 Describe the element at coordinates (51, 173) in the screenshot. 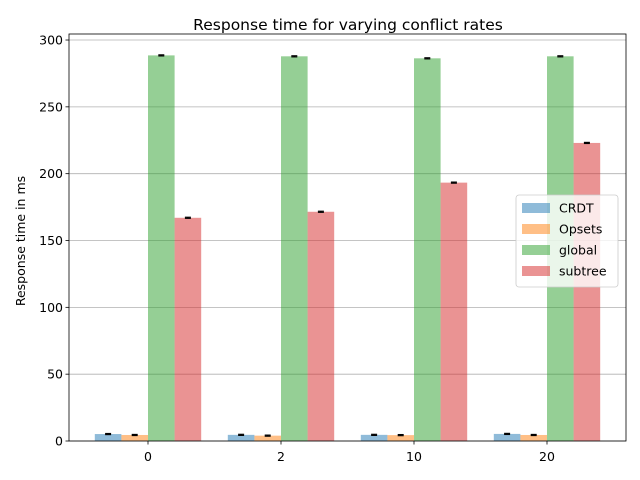

I see `y-tick-label: 200` at that location.